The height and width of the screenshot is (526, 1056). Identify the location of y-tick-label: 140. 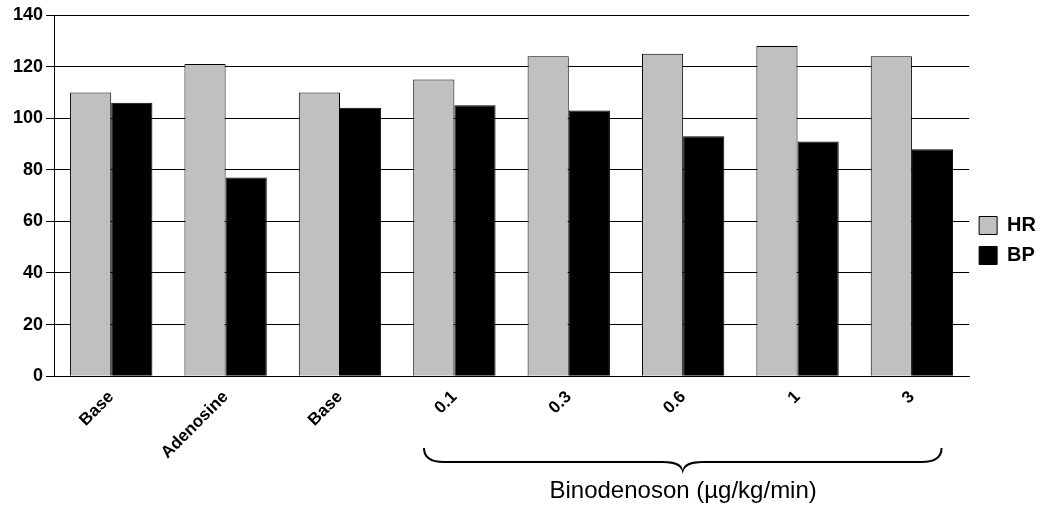
(28, 13).